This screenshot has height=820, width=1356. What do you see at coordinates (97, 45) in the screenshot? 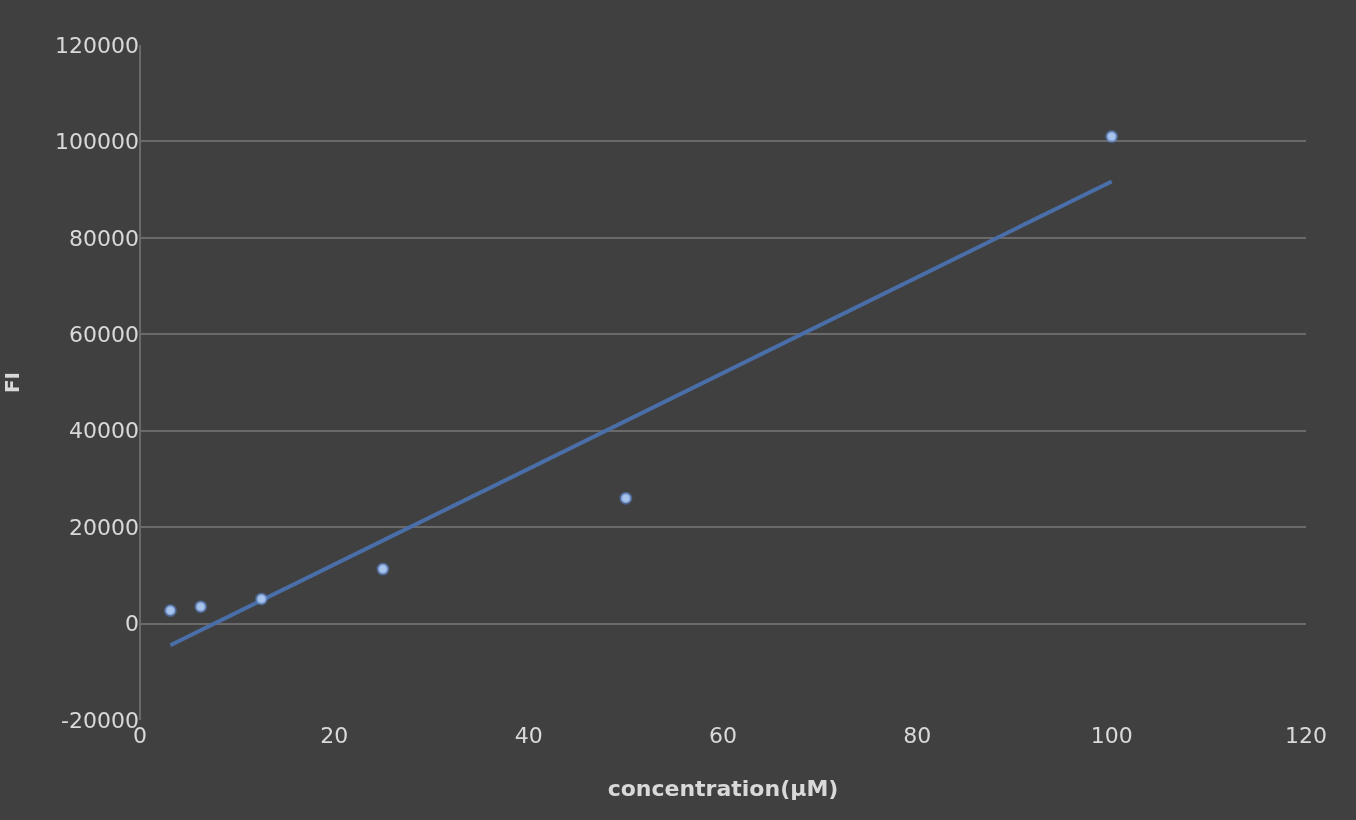
I see `y-tick-label: 120000` at bounding box center [97, 45].